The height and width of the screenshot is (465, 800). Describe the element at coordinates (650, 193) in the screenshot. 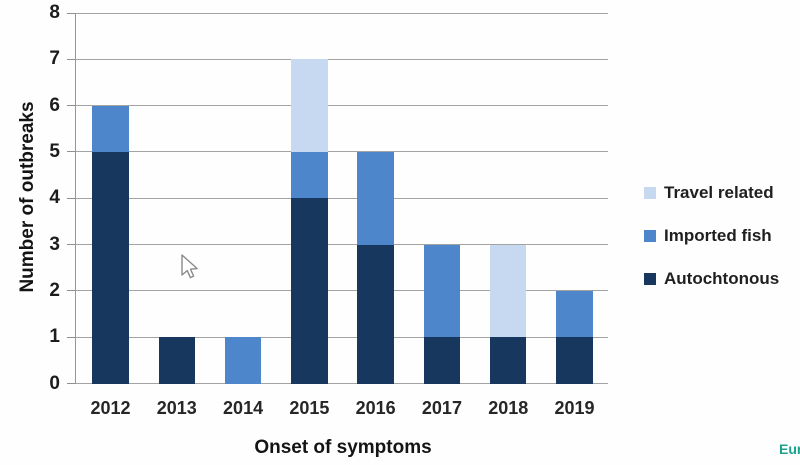

I see `legend-swatch-icon-travel-related` at that location.